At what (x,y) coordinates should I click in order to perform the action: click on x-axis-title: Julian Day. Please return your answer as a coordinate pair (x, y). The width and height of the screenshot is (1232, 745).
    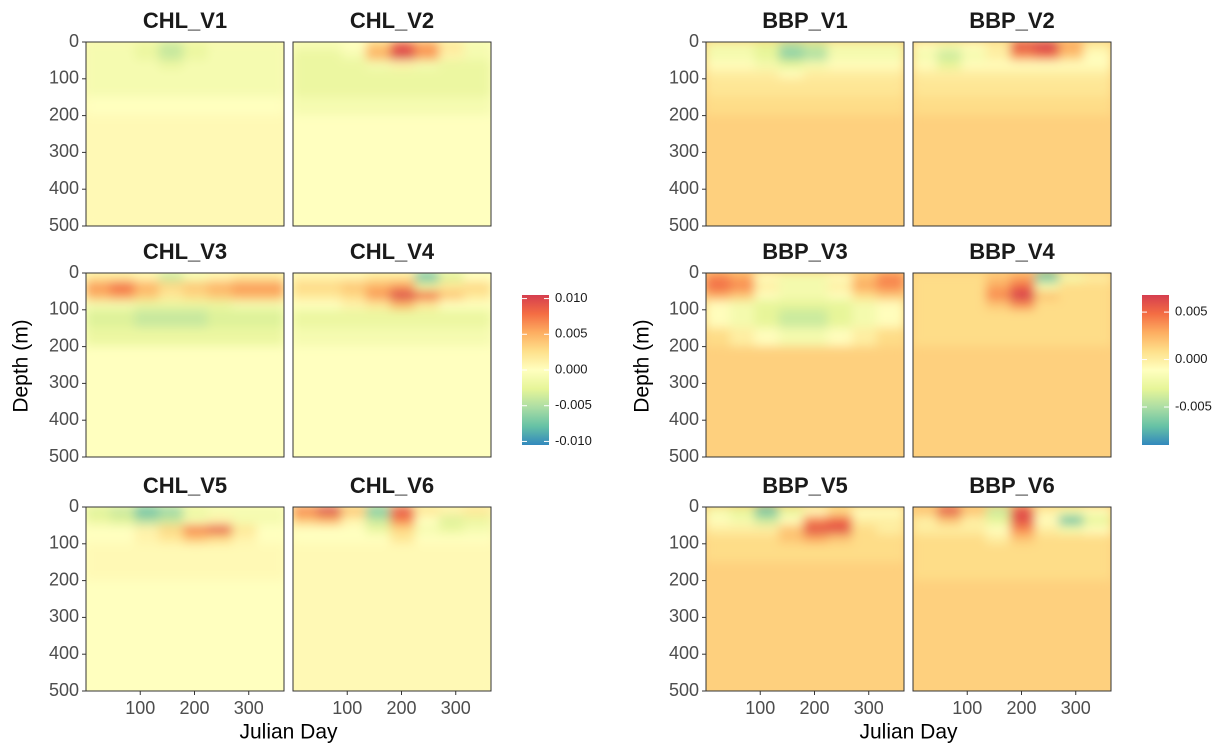
    Looking at the image, I should click on (908, 732).